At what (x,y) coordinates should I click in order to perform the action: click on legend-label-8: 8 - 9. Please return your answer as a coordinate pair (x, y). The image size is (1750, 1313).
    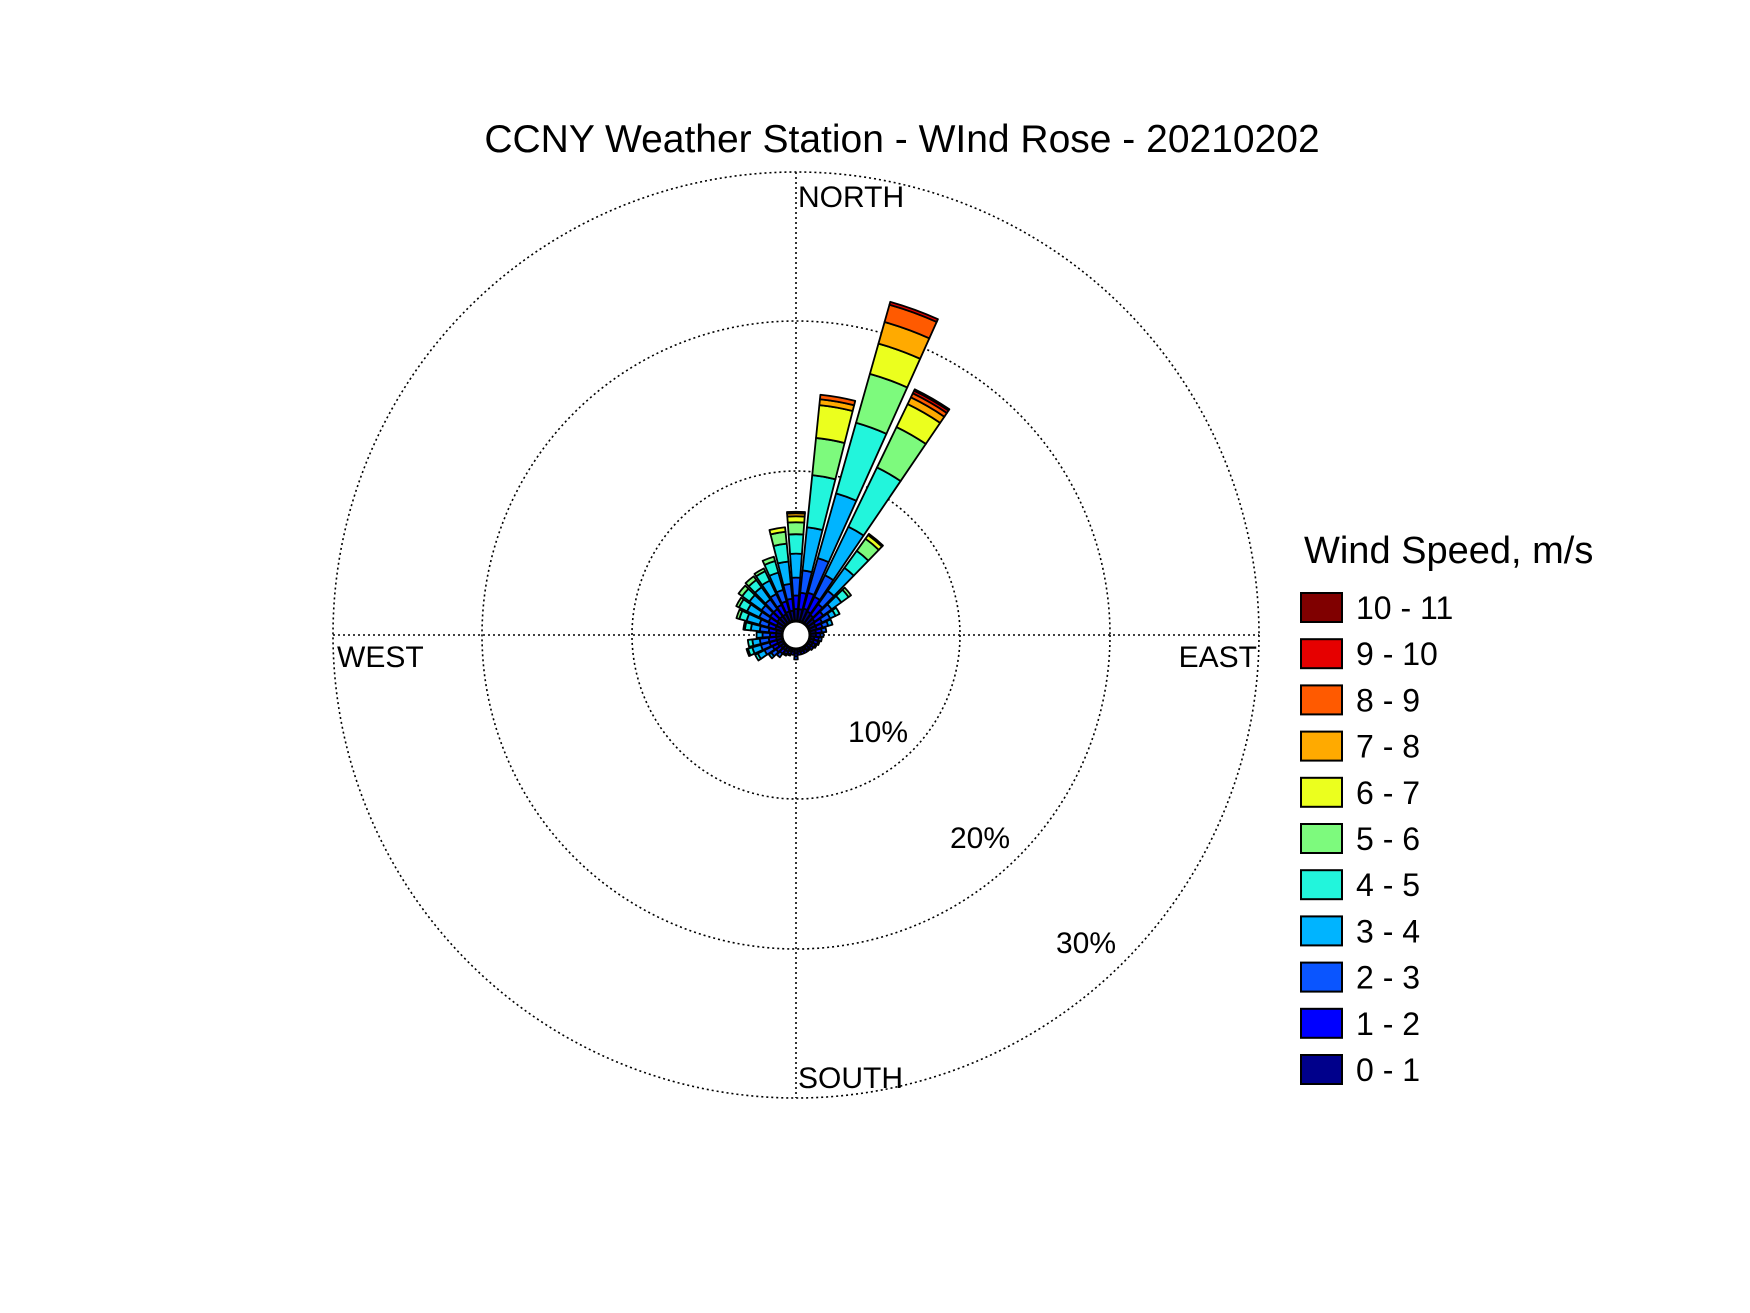
    Looking at the image, I should click on (1388, 700).